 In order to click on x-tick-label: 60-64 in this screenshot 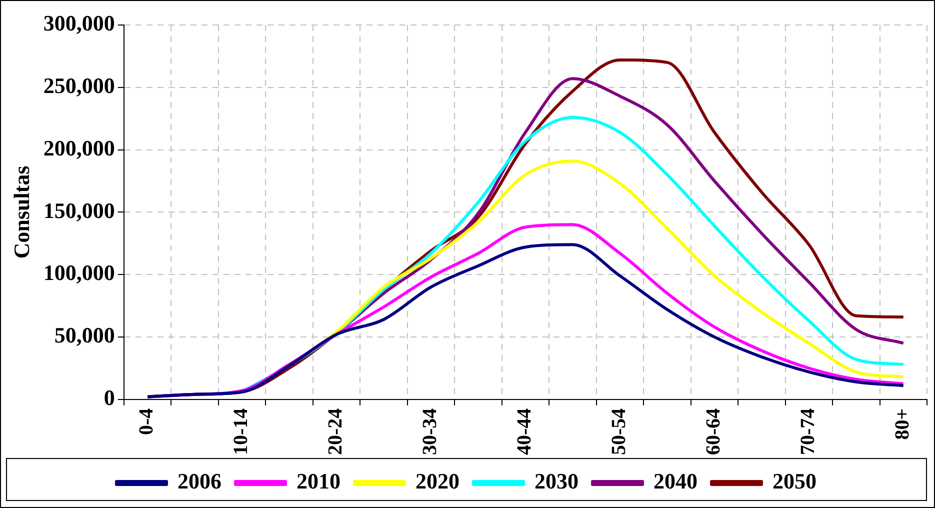, I will do `click(713, 432)`.